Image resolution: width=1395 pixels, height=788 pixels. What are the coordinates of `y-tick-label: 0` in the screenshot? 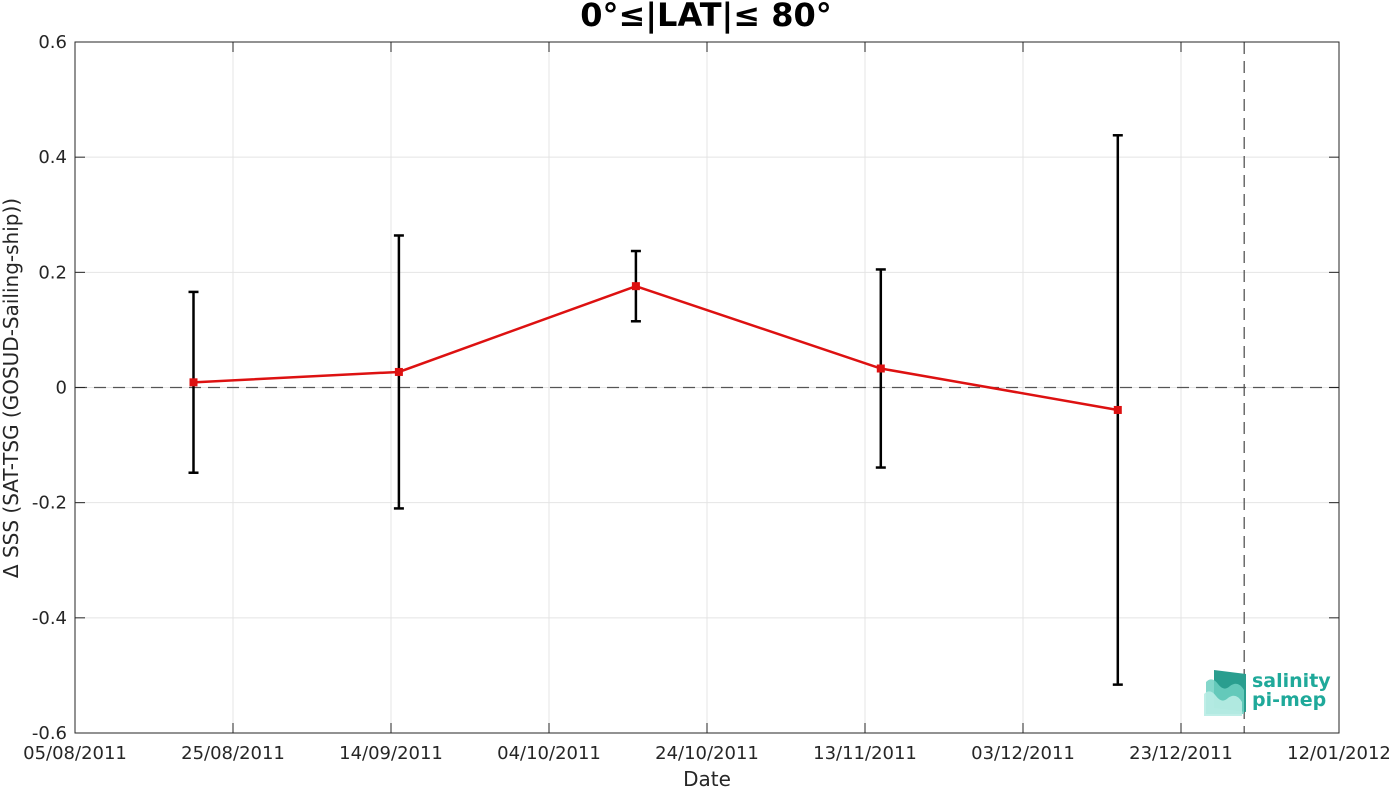 It's located at (61, 388).